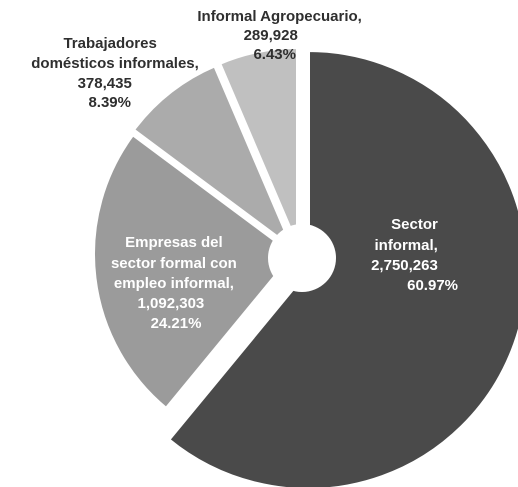 The width and height of the screenshot is (518, 487). What do you see at coordinates (281, 35) in the screenshot?
I see `slice-label-informal-agropecuario: Informal Agropecuario, 289,928 6.43%` at bounding box center [281, 35].